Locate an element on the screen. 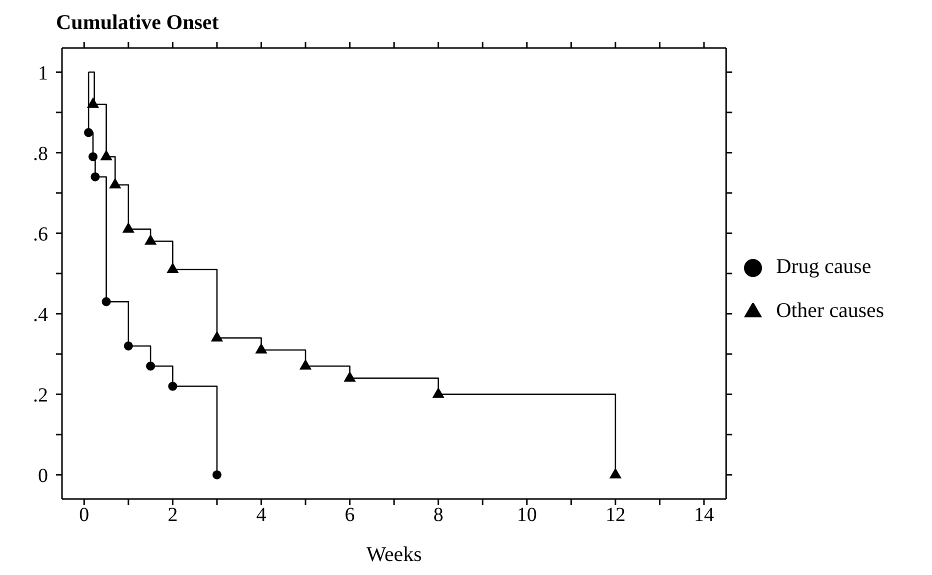 This screenshot has height=575, width=932. legend-label: Other causes is located at coordinates (830, 310).